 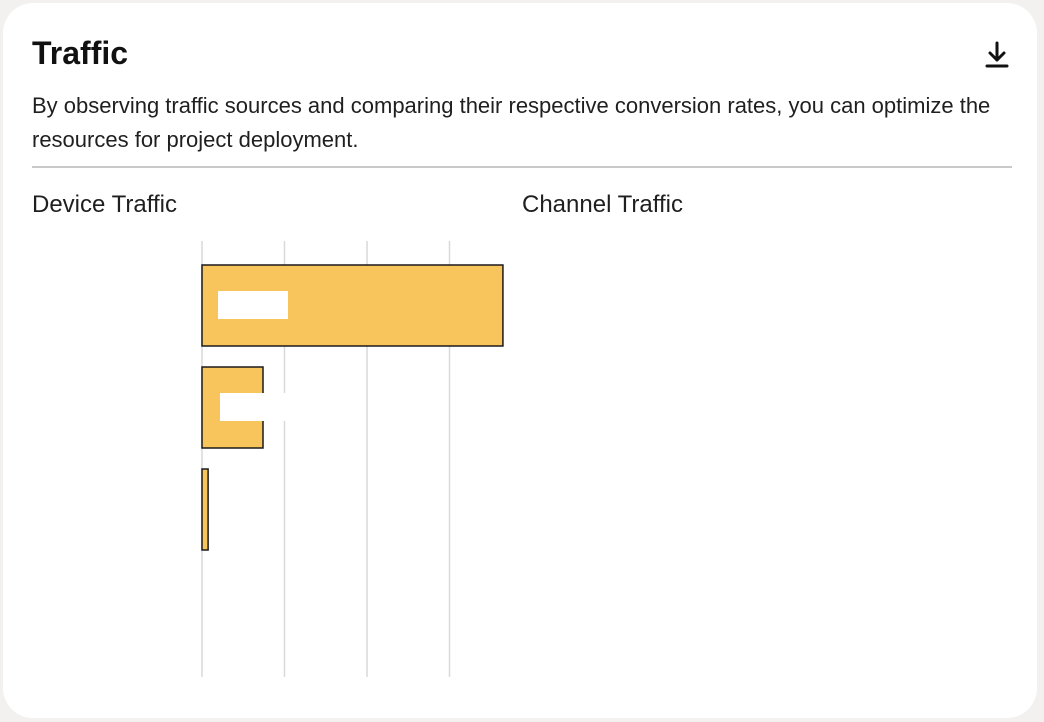 What do you see at coordinates (602, 204) in the screenshot?
I see `channel-traffic-title: Channel Traffic` at bounding box center [602, 204].